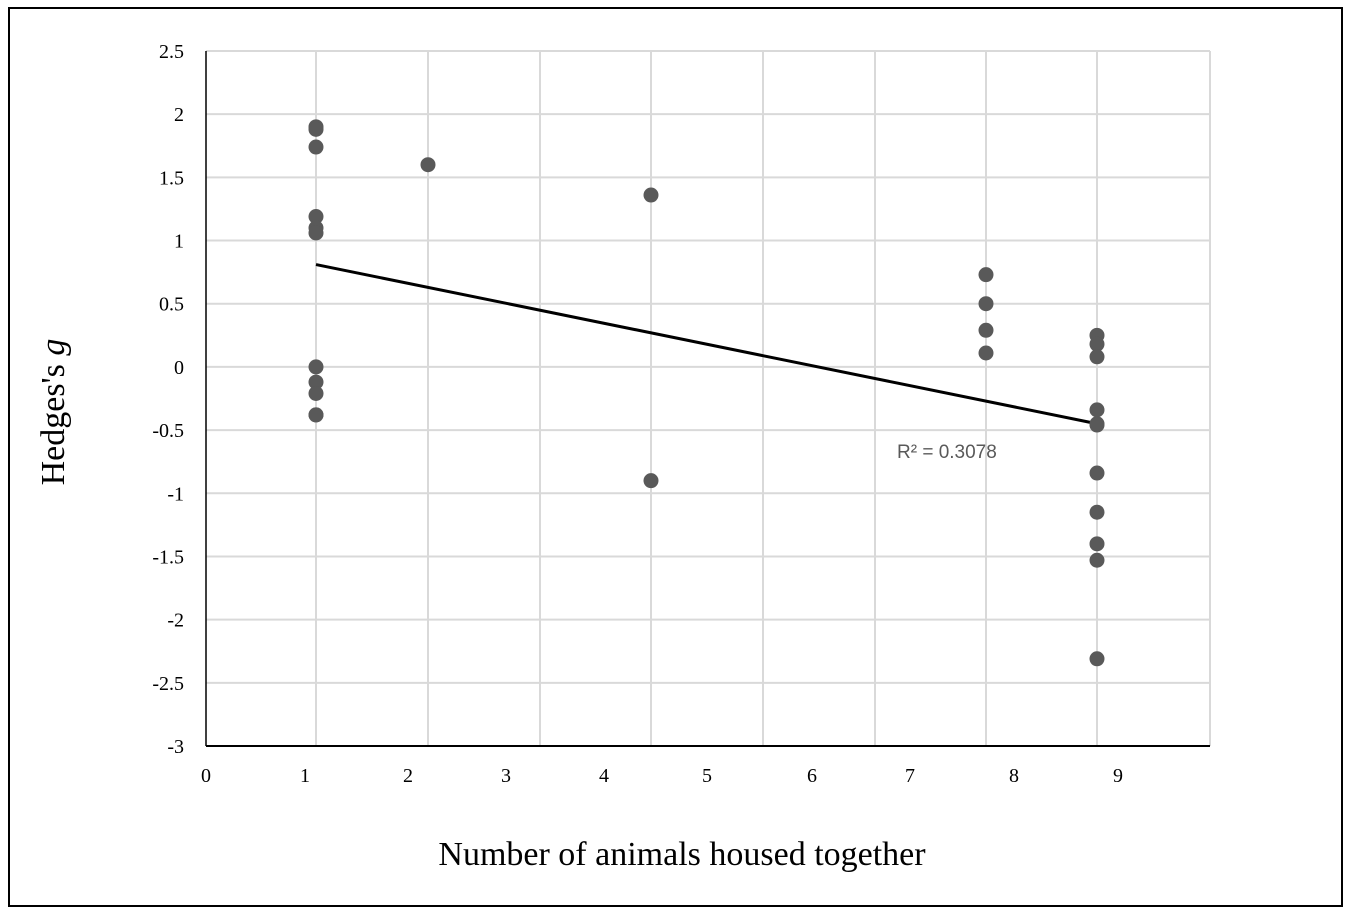 The width and height of the screenshot is (1355, 907). I want to click on x-tick-labels: 0 1 2 3 4 5 6 7 8 9, so click(662, 776).